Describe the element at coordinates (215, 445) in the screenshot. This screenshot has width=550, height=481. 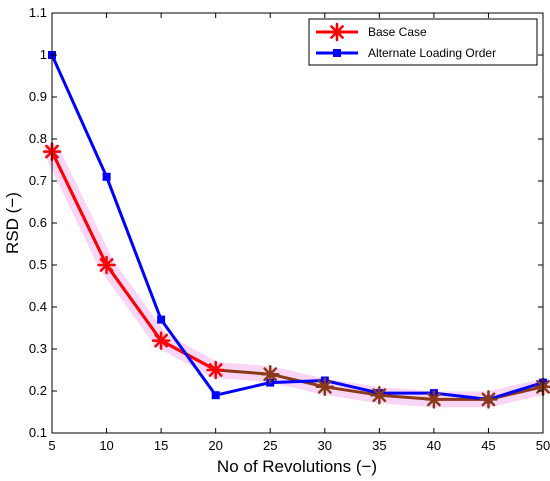
I see `x-tick-label: 20` at that location.